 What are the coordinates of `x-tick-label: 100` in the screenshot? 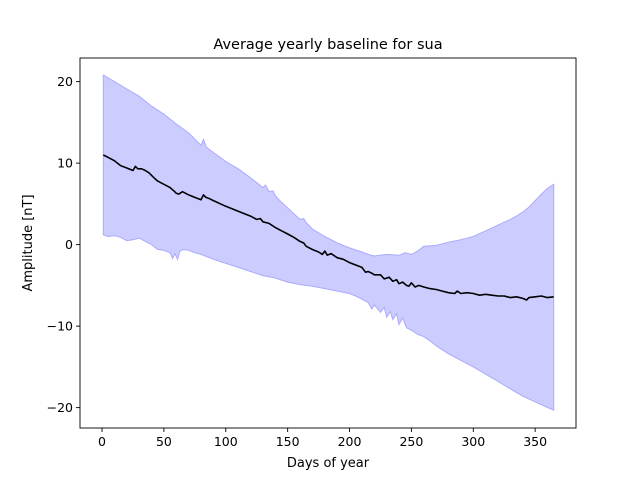 It's located at (226, 441).